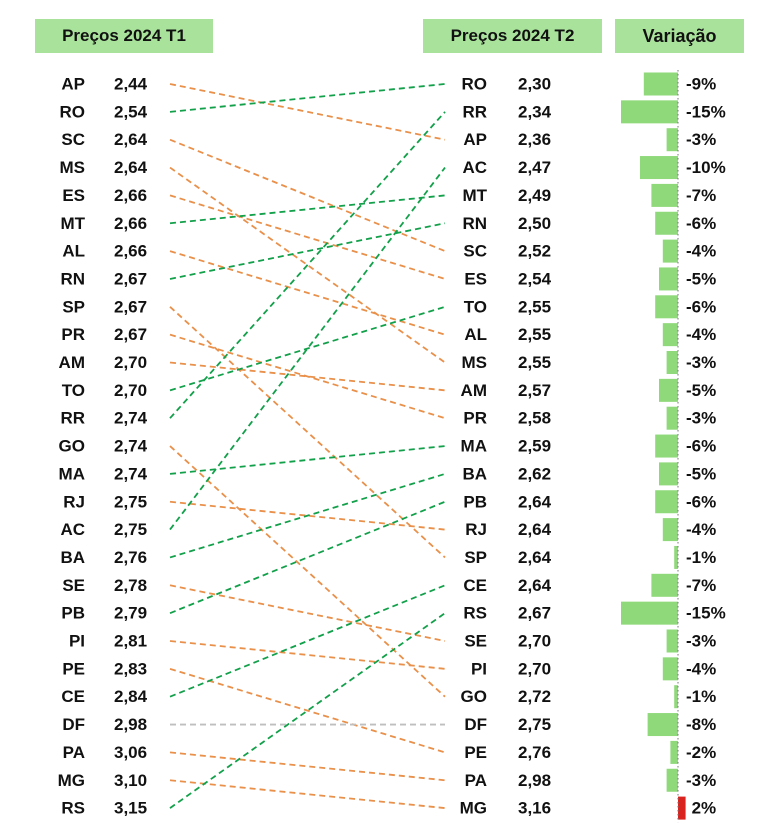 This screenshot has width=757, height=837. Describe the element at coordinates (130, 529) in the screenshot. I see `left-value-ac: 2,75` at that location.